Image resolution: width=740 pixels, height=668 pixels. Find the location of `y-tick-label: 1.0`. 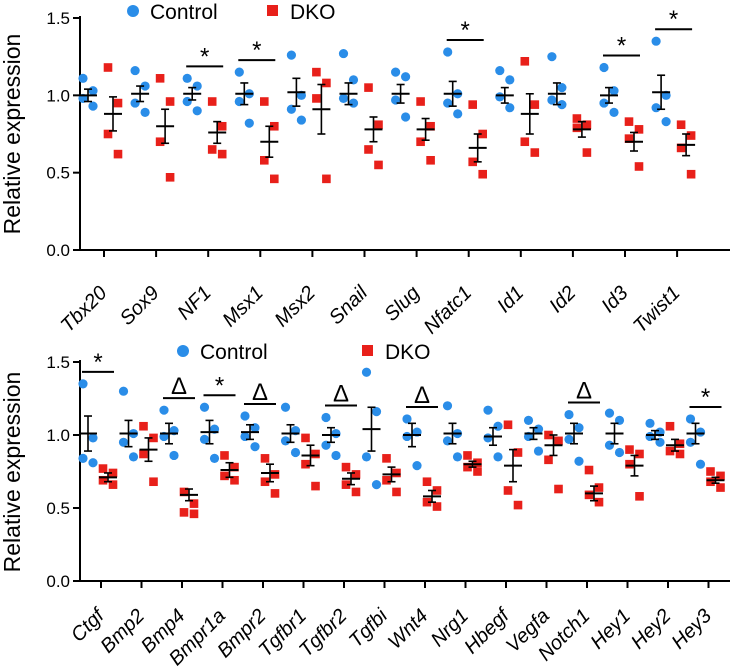

y-tick-label: 1.0 is located at coordinates (58, 435).